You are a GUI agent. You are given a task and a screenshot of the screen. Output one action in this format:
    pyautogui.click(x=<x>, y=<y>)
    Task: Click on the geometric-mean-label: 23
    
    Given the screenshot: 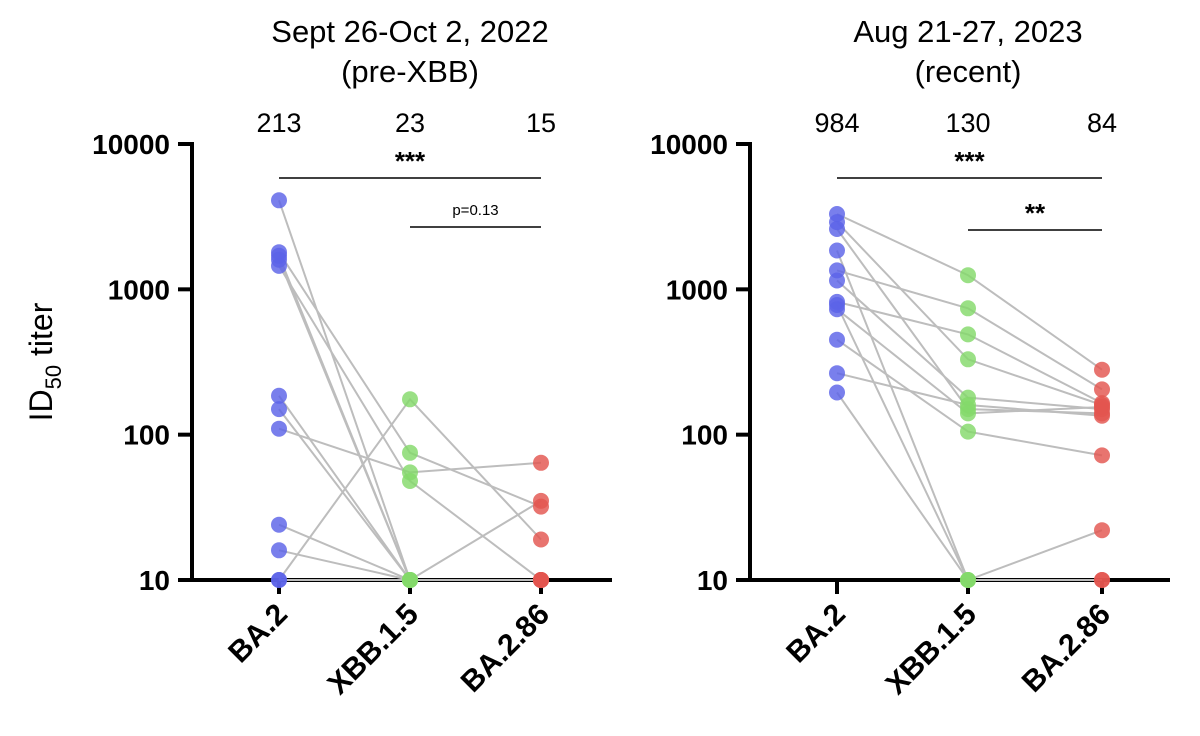 What is the action you would take?
    pyautogui.click(x=410, y=123)
    